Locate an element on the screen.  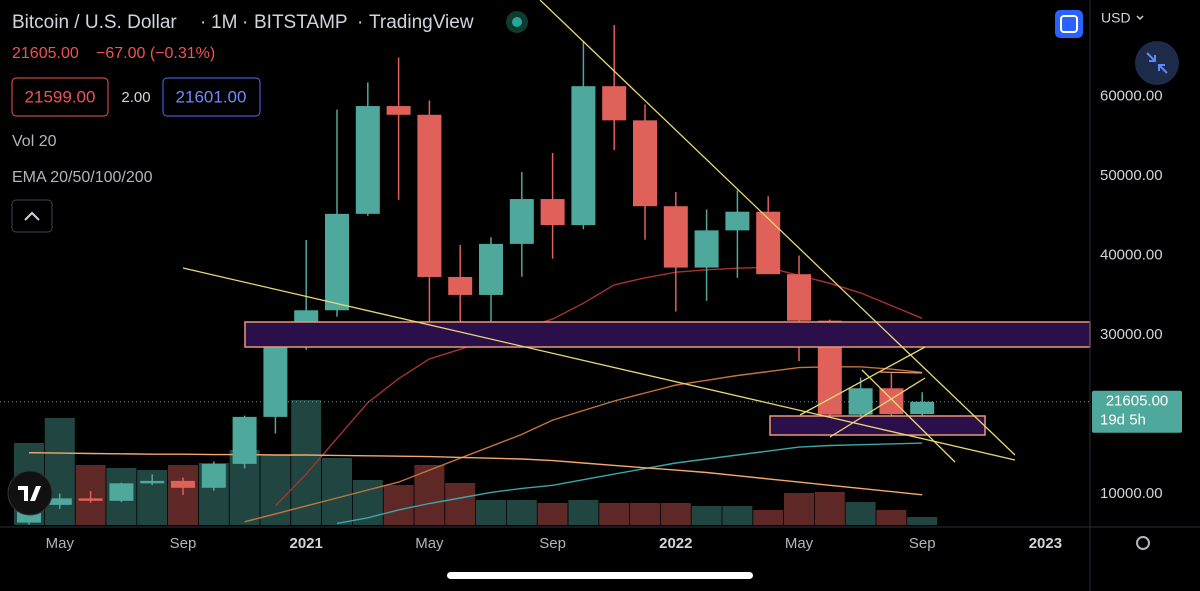
ask: 21601.00 is located at coordinates (211, 96).